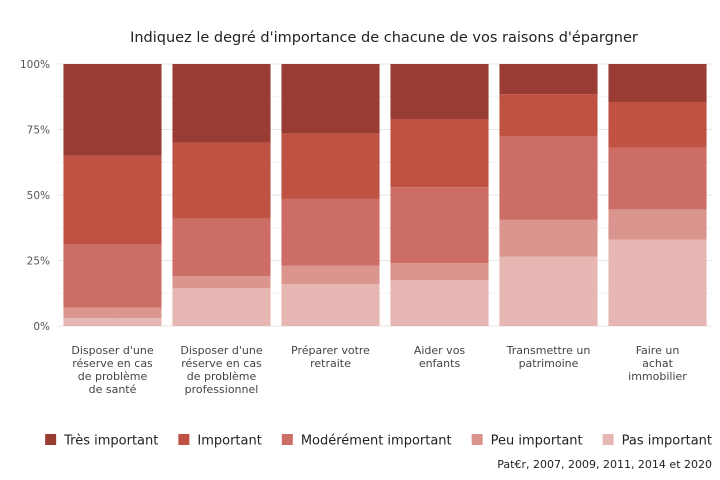  I want to click on legend-item: Très important, so click(101, 441).